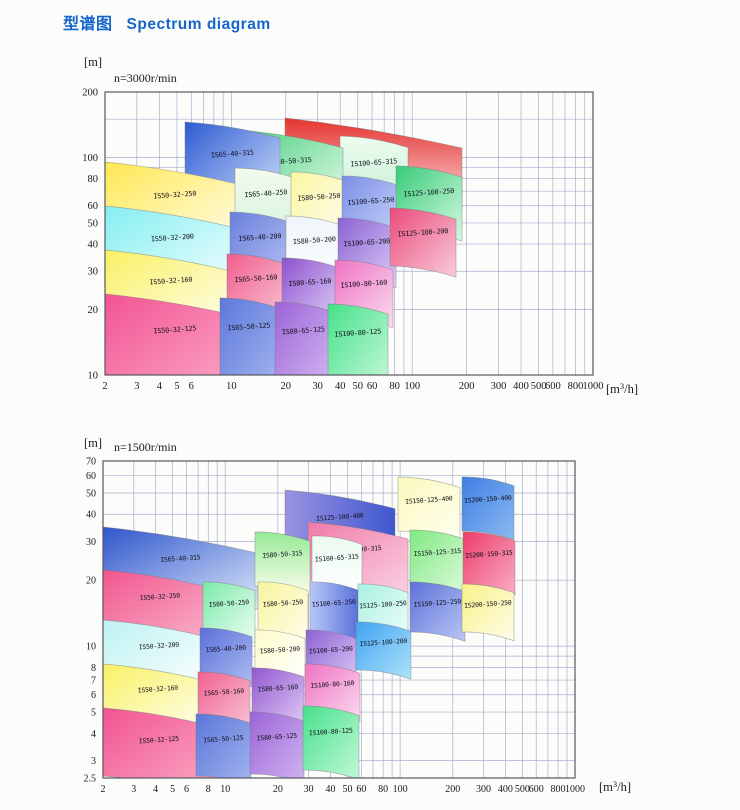 The width and height of the screenshot is (740, 810). Describe the element at coordinates (522, 789) in the screenshot. I see `x-tick-label: 500` at that location.